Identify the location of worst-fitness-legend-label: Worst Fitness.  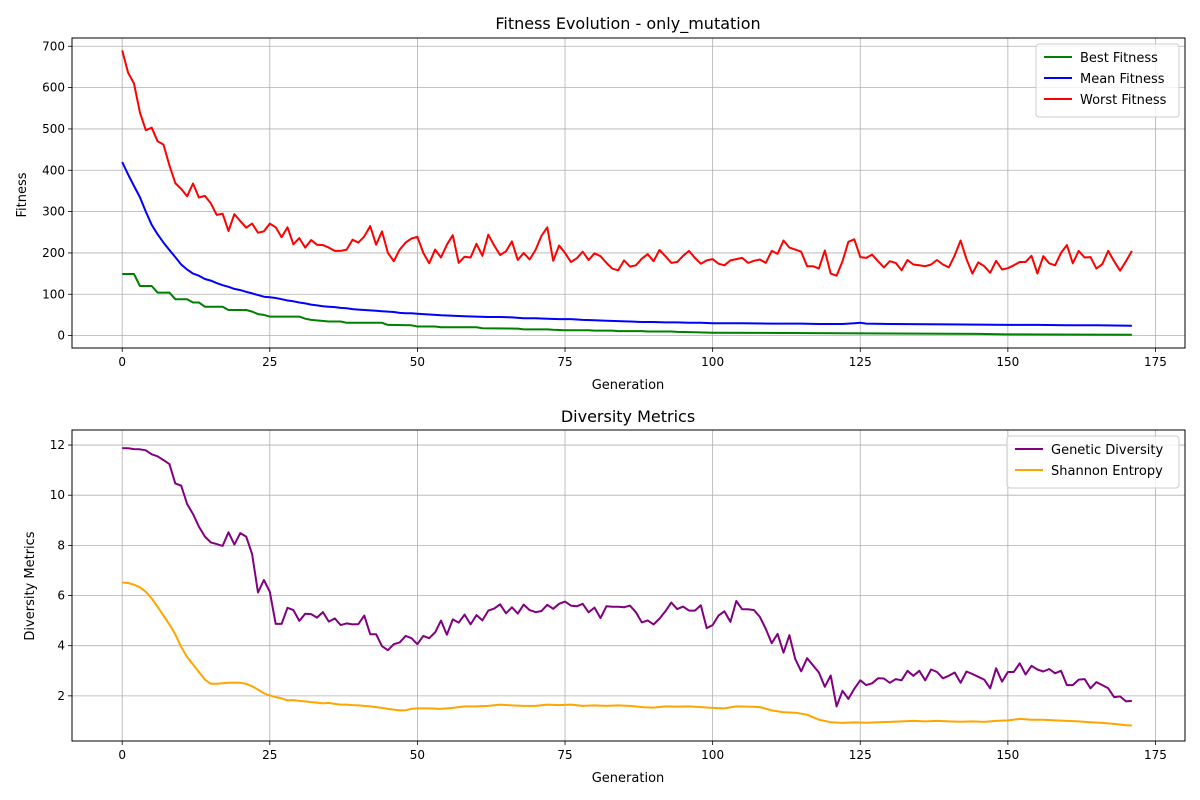
(1123, 100).